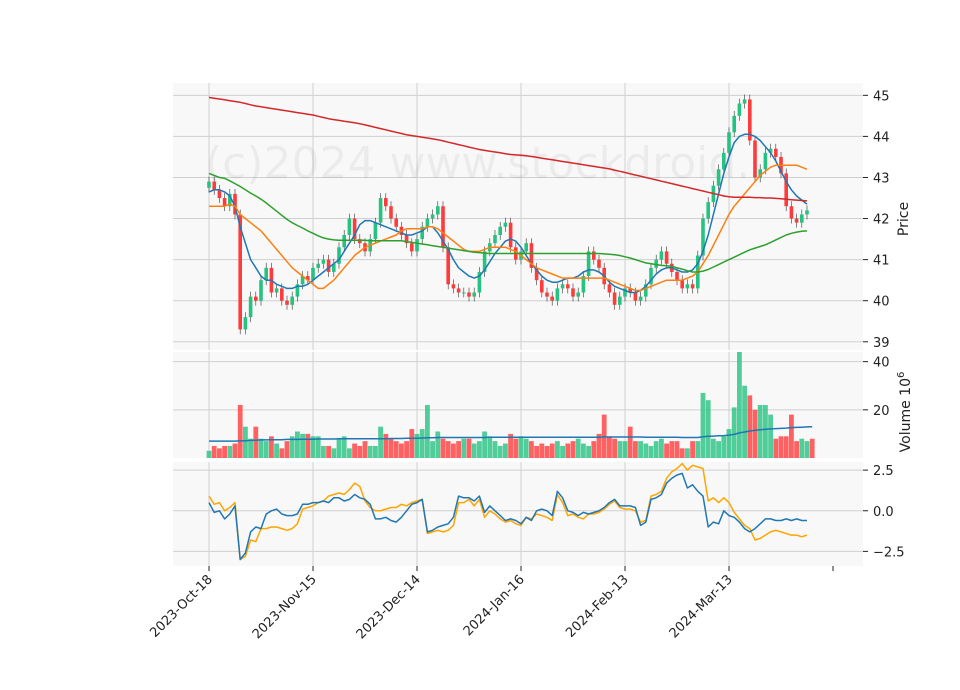  What do you see at coordinates (510, 405) in the screenshot?
I see `volume-bars` at bounding box center [510, 405].